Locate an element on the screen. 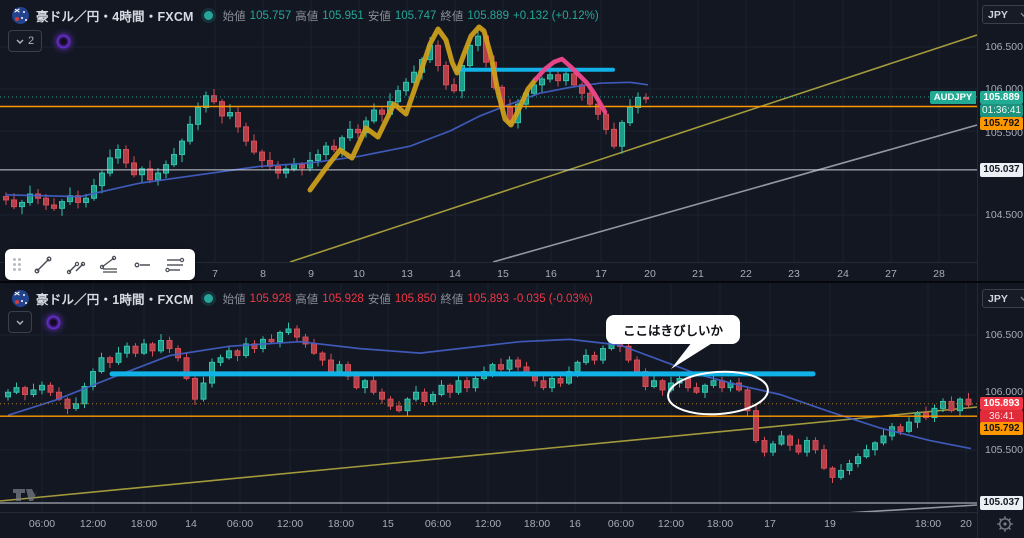 The height and width of the screenshot is (538, 1024). yellow-zigzag-drawing is located at coordinates (423, 108).